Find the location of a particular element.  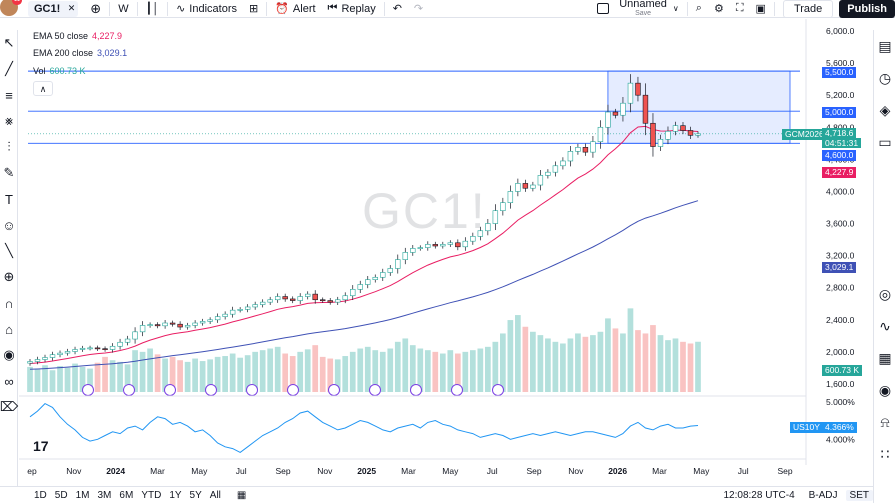

chat-button: ▭ is located at coordinates (884, 142).